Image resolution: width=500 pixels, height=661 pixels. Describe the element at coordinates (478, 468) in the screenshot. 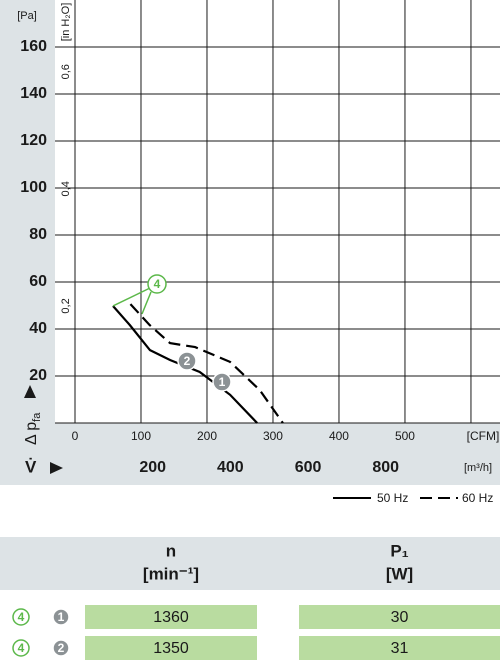

I see `x2-unit: [m³/h]` at that location.